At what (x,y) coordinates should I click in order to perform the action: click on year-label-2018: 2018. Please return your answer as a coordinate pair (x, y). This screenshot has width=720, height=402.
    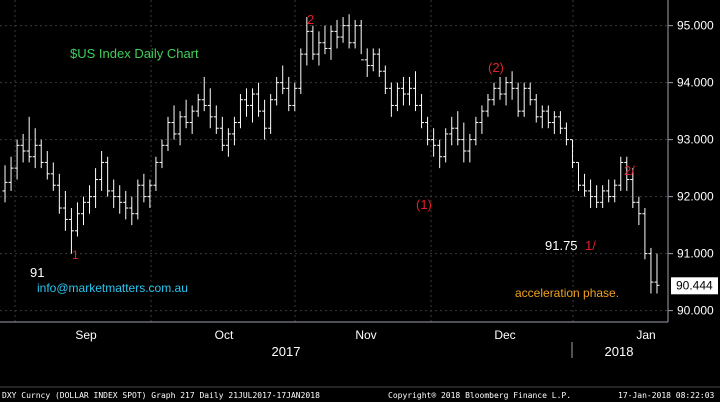
    Looking at the image, I should click on (619, 351).